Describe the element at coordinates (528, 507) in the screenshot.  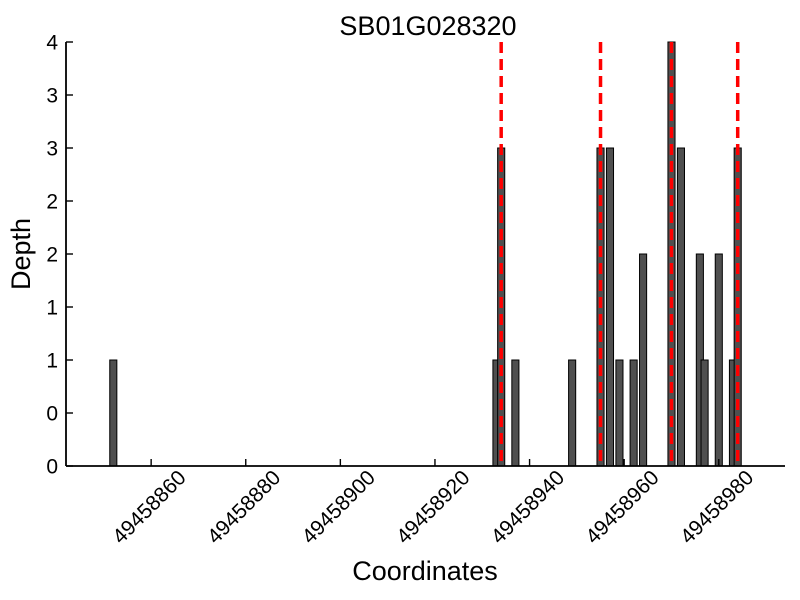
I see `x-tick-label: 49458940` at that location.